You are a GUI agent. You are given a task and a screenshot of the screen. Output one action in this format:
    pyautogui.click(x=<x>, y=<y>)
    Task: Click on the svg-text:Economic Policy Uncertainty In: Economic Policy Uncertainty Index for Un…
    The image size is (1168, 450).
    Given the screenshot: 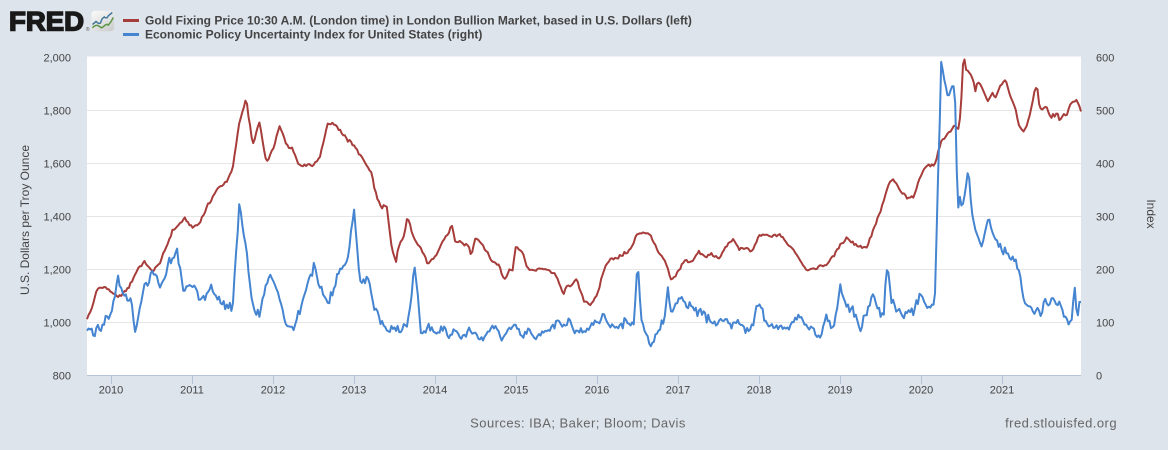 What is the action you would take?
    pyautogui.click(x=313, y=35)
    